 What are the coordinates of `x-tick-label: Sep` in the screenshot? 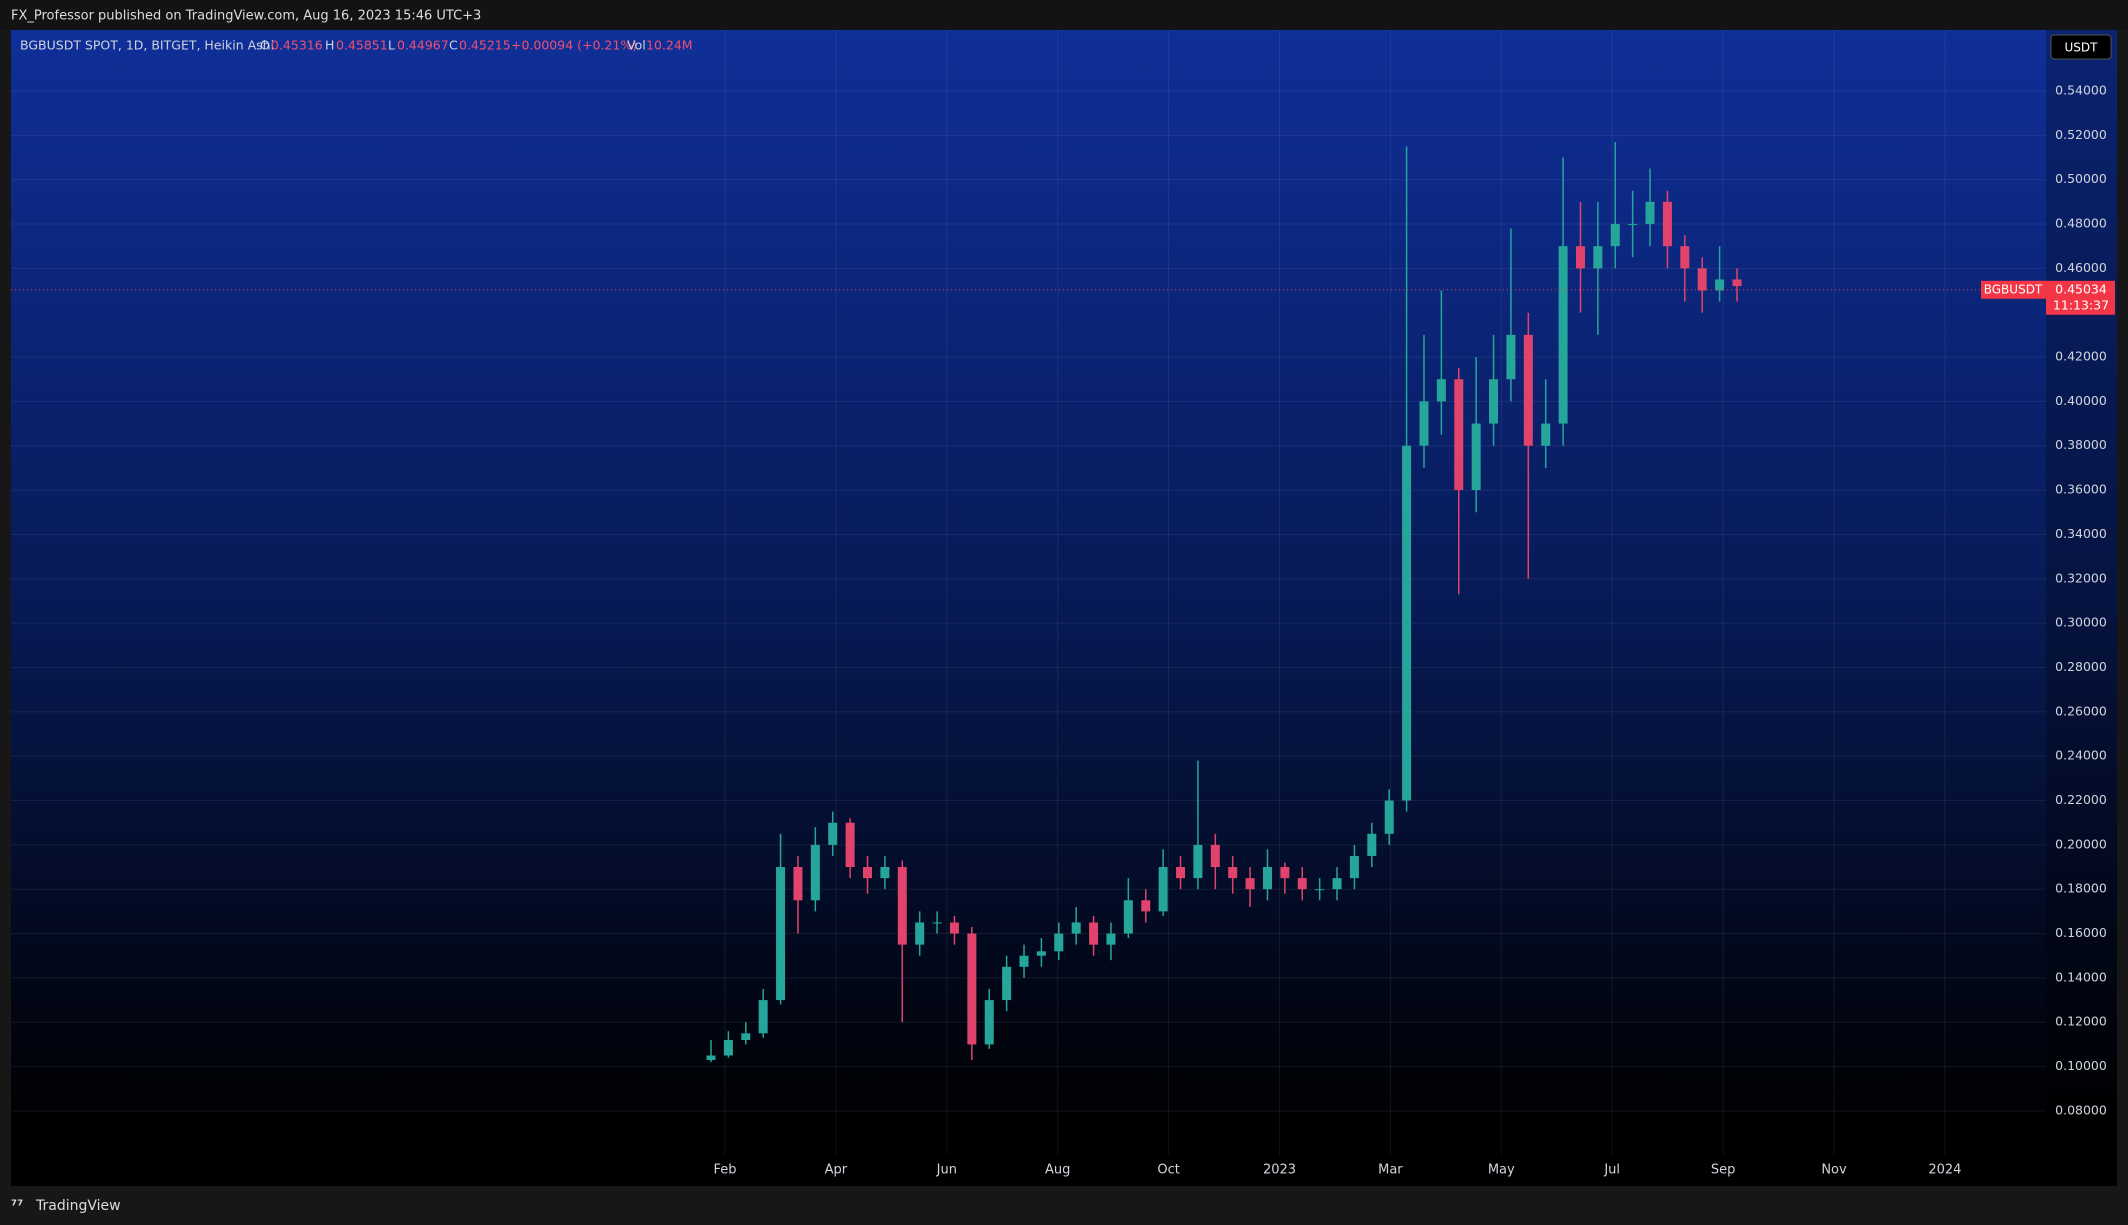 It's located at (1723, 1170).